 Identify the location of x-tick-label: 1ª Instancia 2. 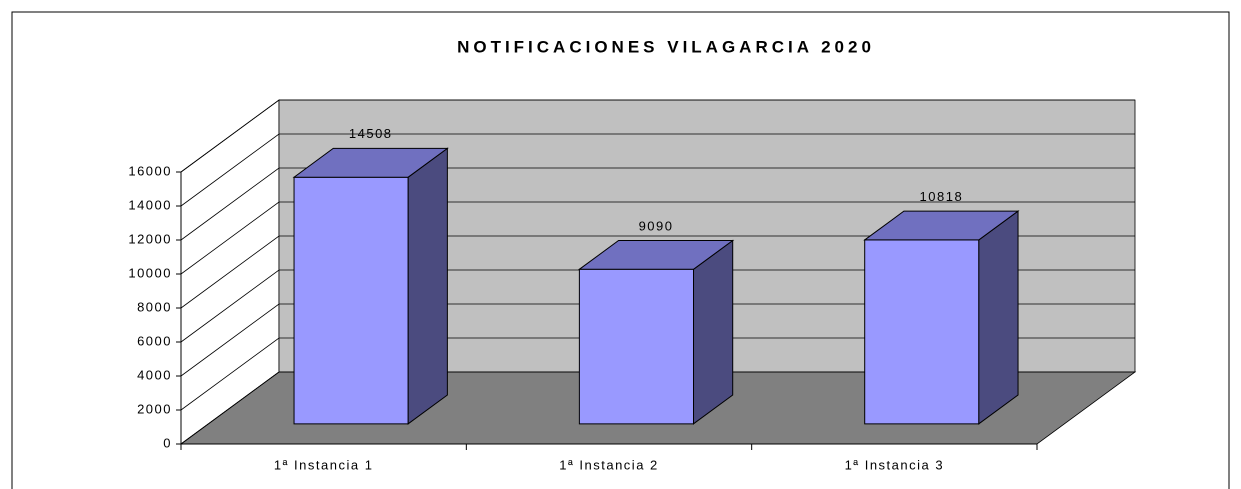
(609, 464).